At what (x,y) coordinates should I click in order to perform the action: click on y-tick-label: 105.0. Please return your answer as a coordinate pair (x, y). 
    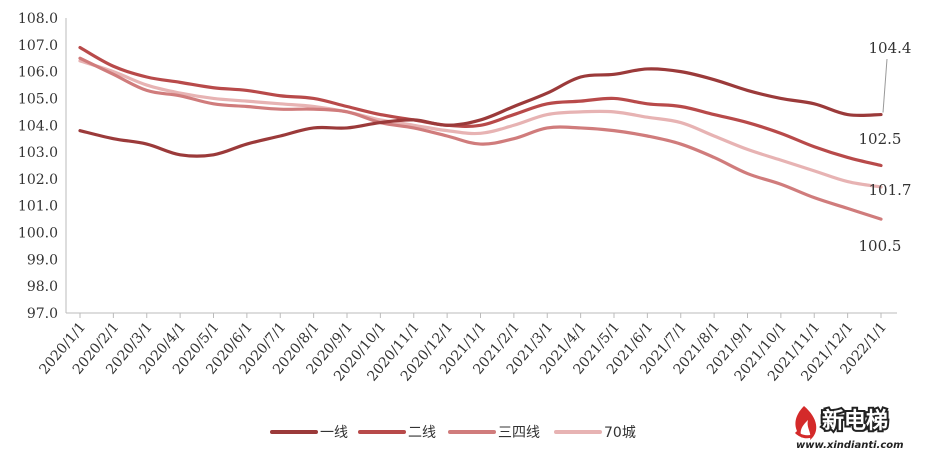
    Looking at the image, I should click on (38, 99).